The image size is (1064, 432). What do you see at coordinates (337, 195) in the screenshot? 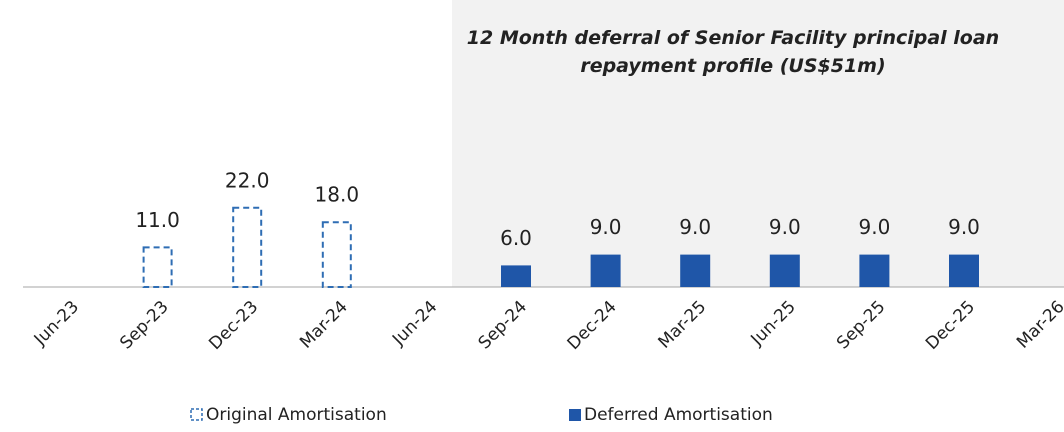
I see `data-label: 18.0` at bounding box center [337, 195].